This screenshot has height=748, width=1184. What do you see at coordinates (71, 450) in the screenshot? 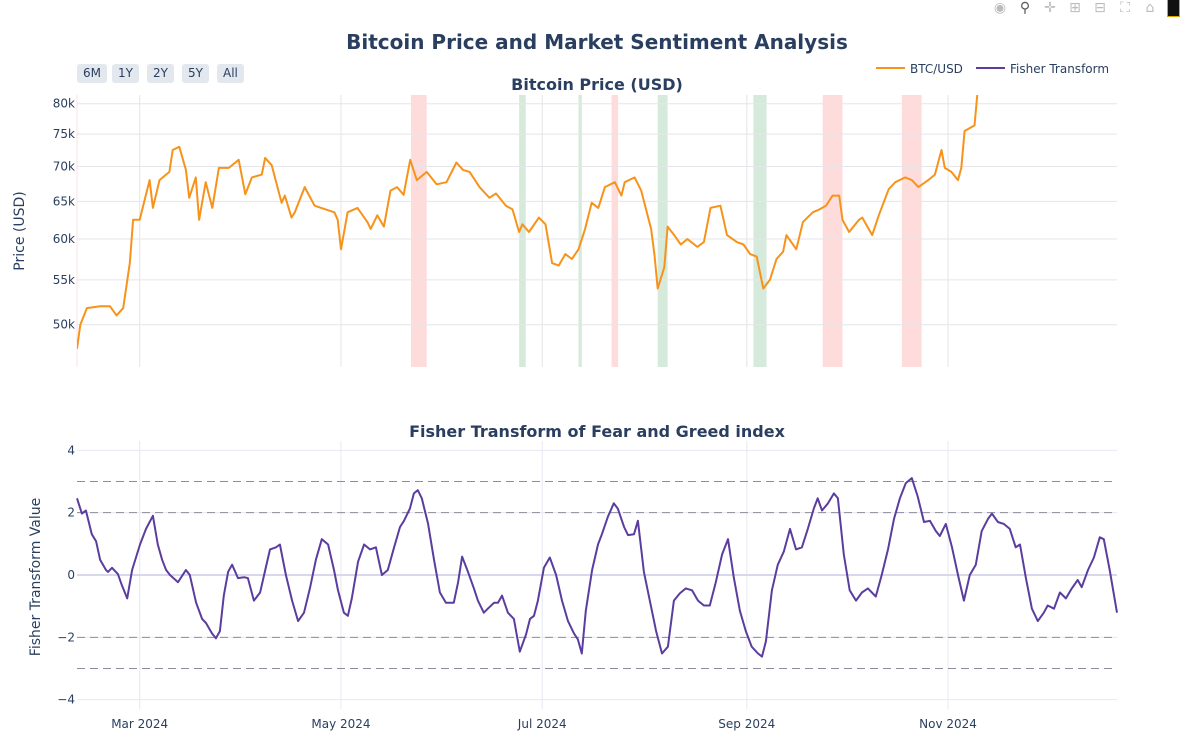
I see `y-tick-label-fisher: 4` at bounding box center [71, 450].